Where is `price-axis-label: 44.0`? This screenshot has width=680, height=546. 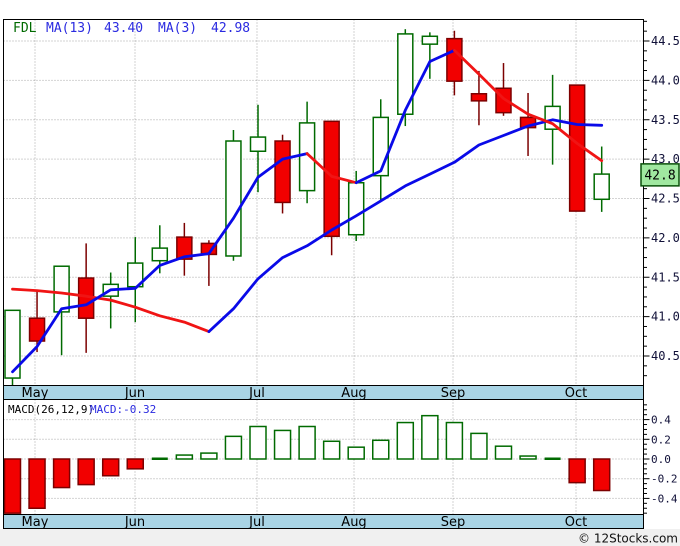
price-axis-label: 44.0 is located at coordinates (665, 80).